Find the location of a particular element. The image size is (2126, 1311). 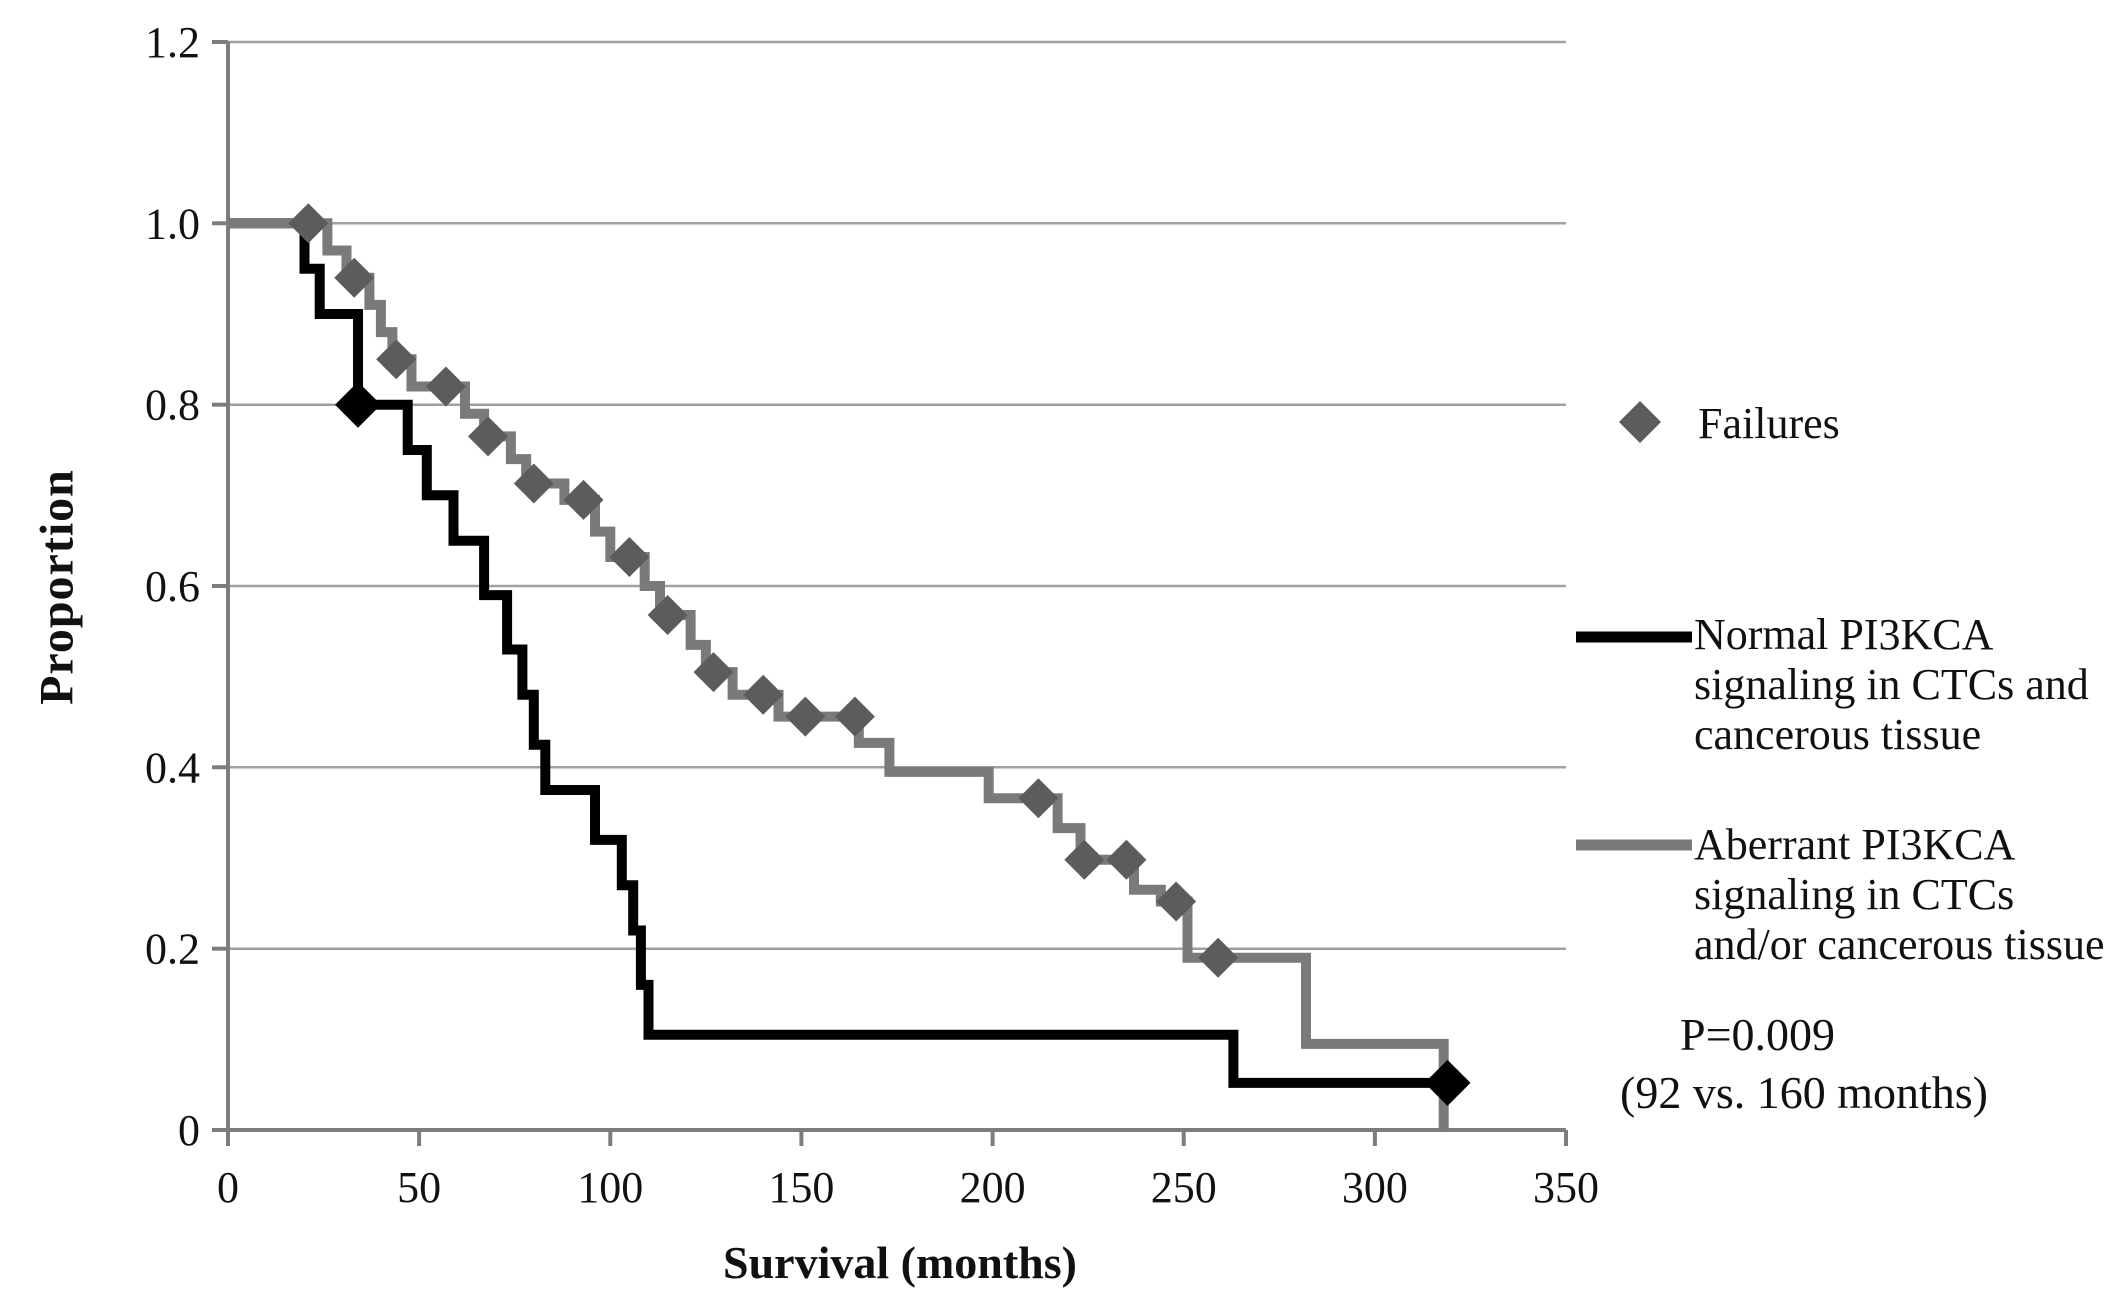

legend-keys is located at coordinates (1634, 626).